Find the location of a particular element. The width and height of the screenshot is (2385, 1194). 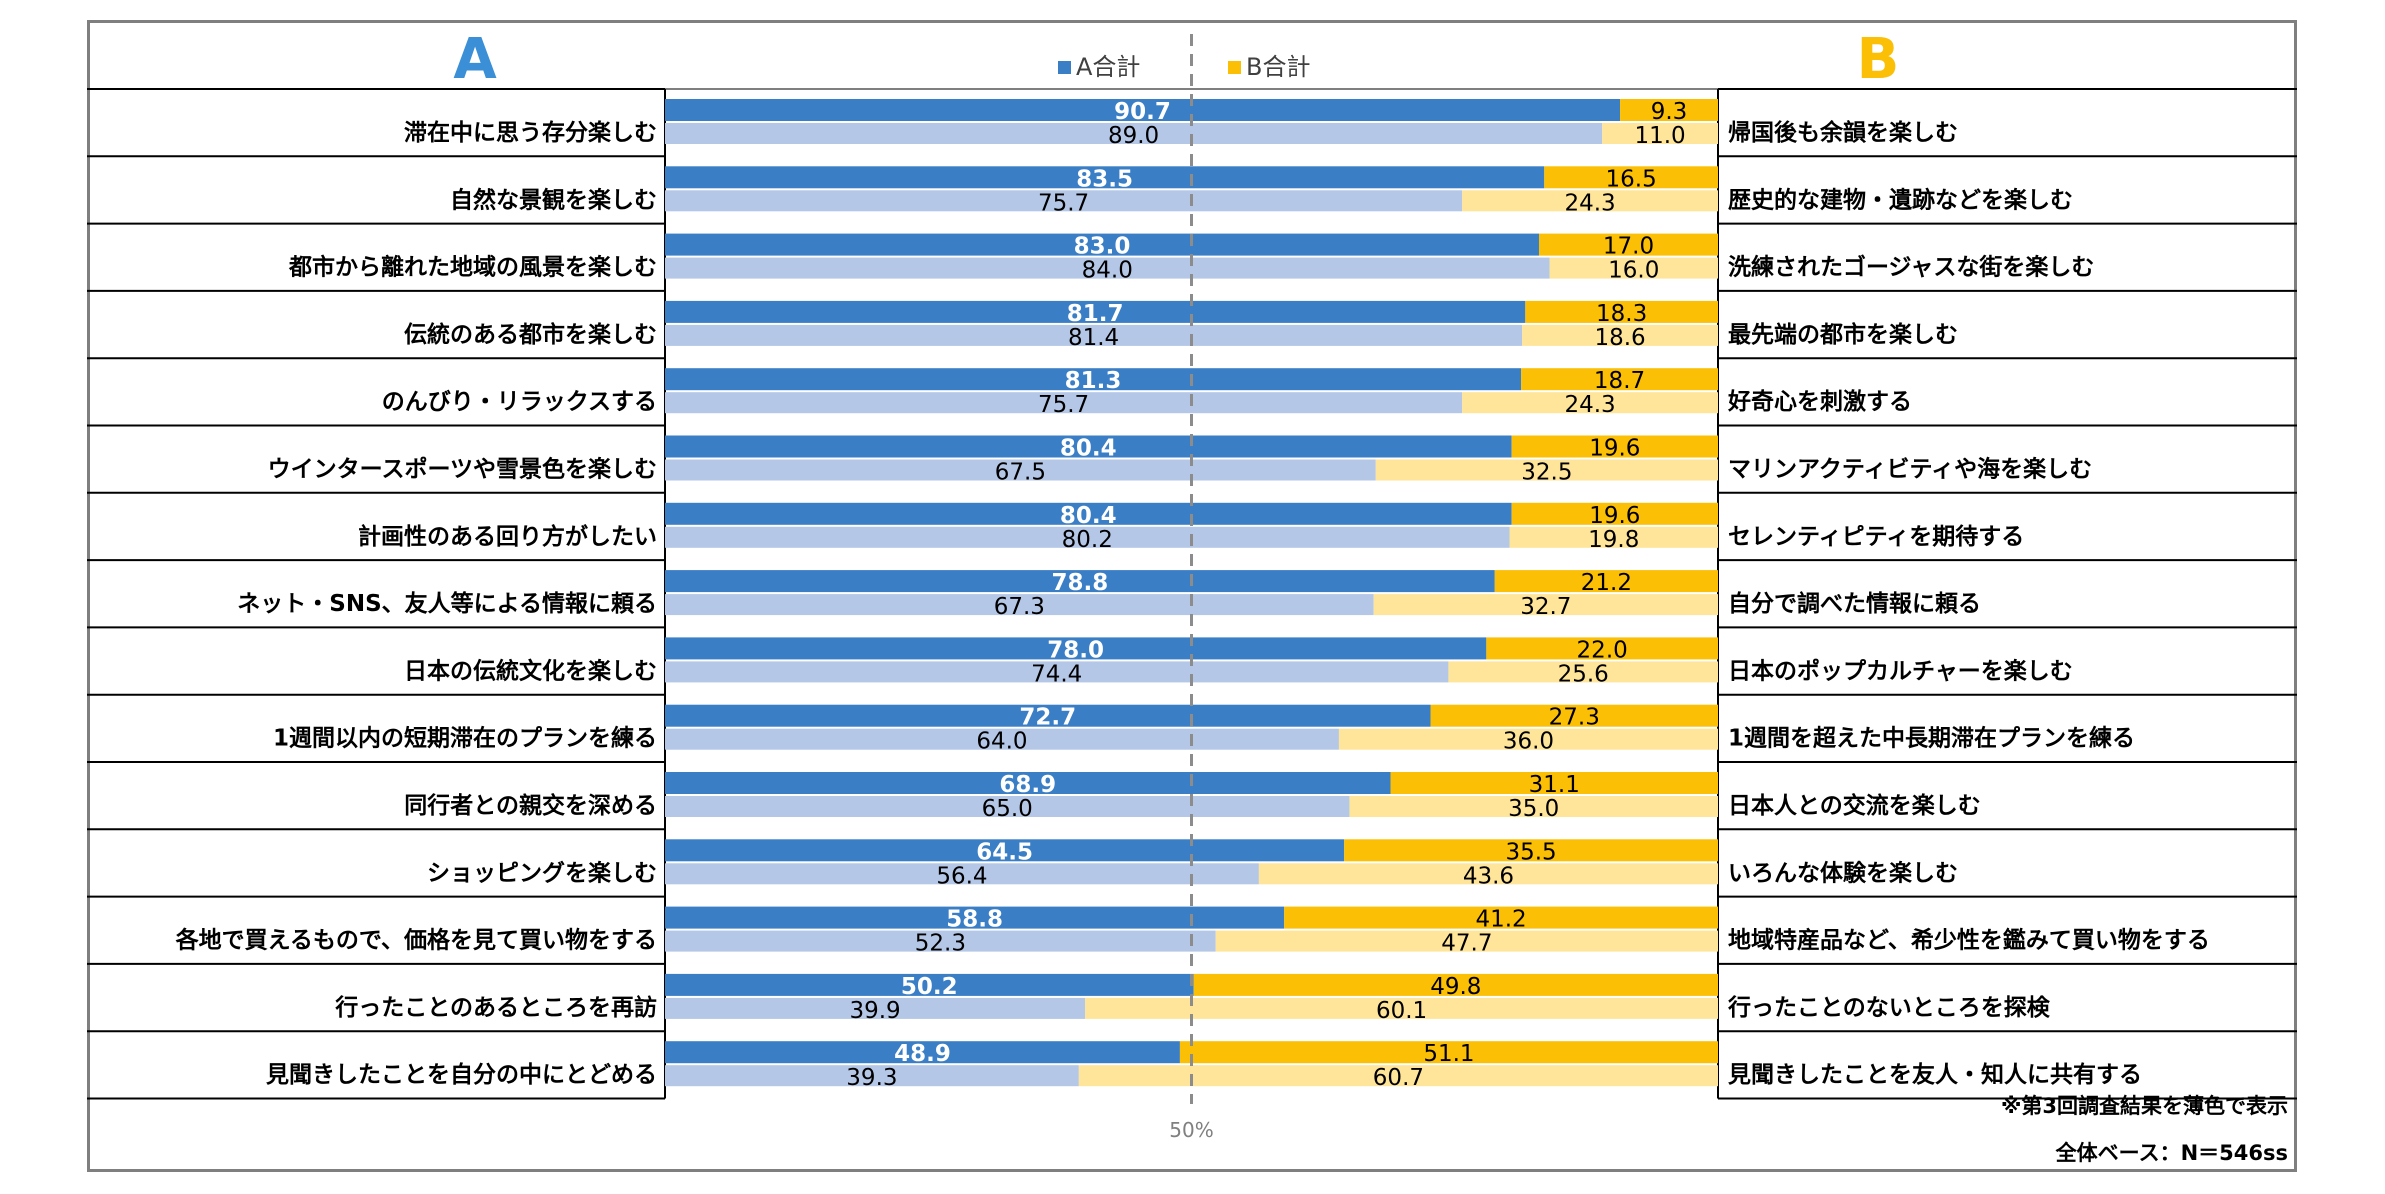

data-label-a-current: 58.8 is located at coordinates (974, 920).